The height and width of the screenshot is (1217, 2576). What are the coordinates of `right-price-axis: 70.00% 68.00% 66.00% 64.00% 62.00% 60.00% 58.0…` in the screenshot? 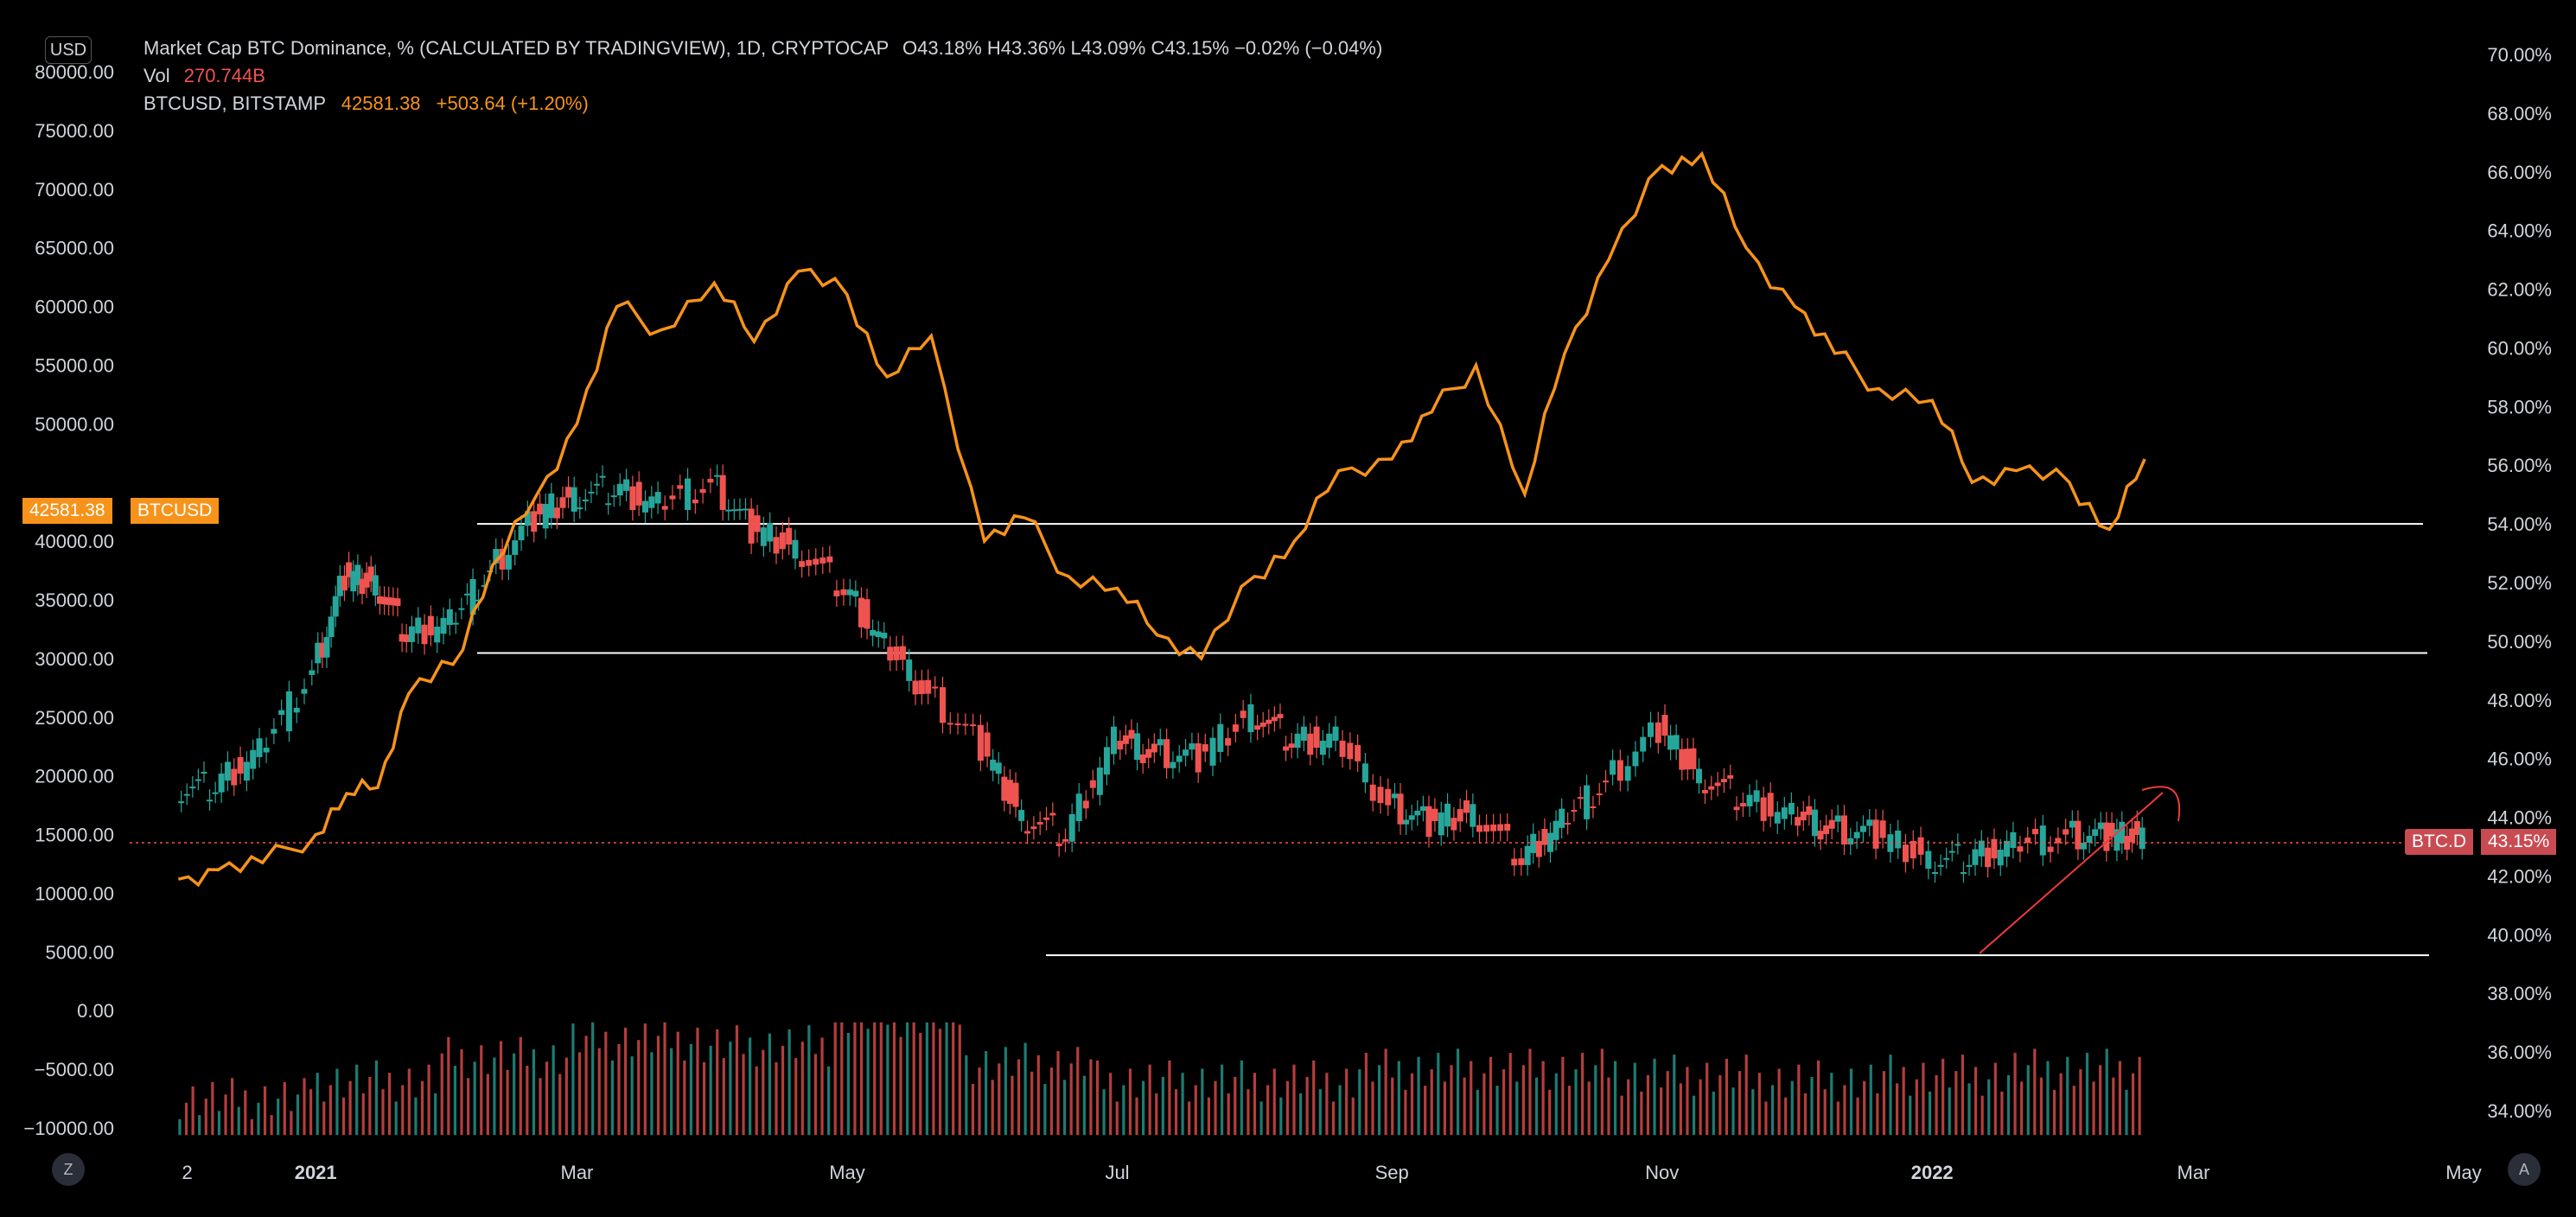 It's located at (2519, 583).